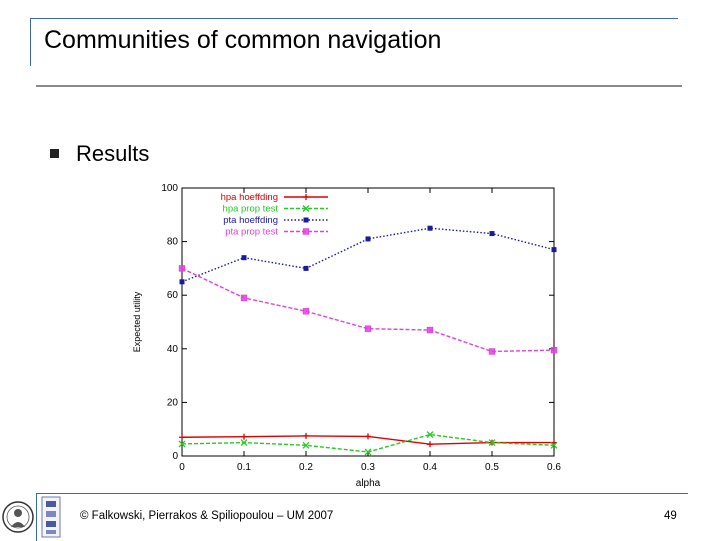 This screenshot has width=720, height=541. I want to click on page-number: 49, so click(670, 516).